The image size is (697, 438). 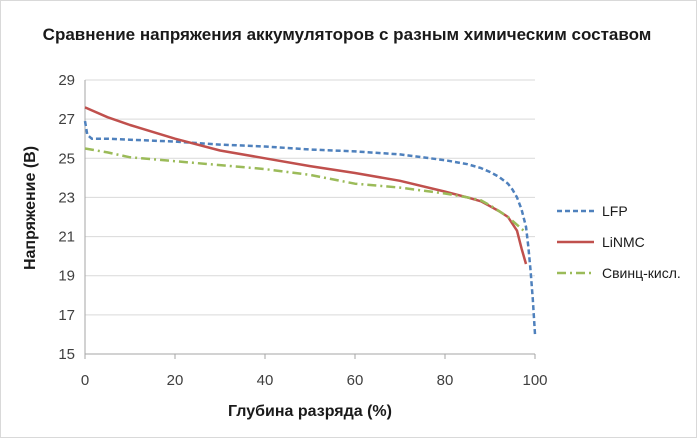 What do you see at coordinates (623, 242) in the screenshot?
I see `legend-label-1: LiNMC` at bounding box center [623, 242].